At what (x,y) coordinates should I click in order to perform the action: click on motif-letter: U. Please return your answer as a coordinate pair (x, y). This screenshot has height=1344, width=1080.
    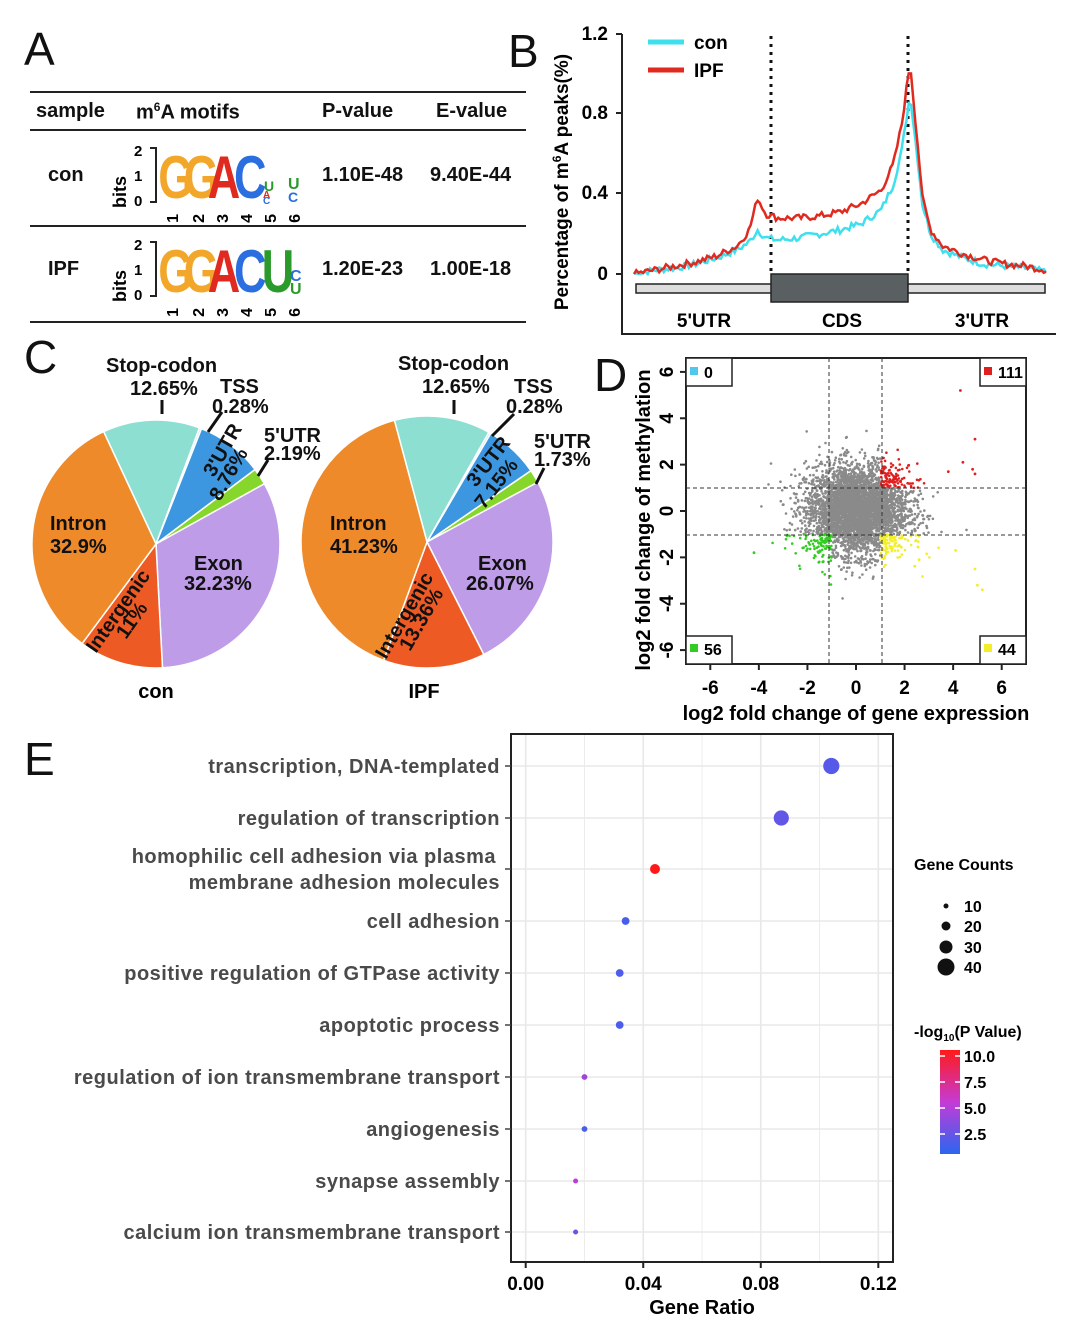
    Looking at the image, I should click on (269, 186).